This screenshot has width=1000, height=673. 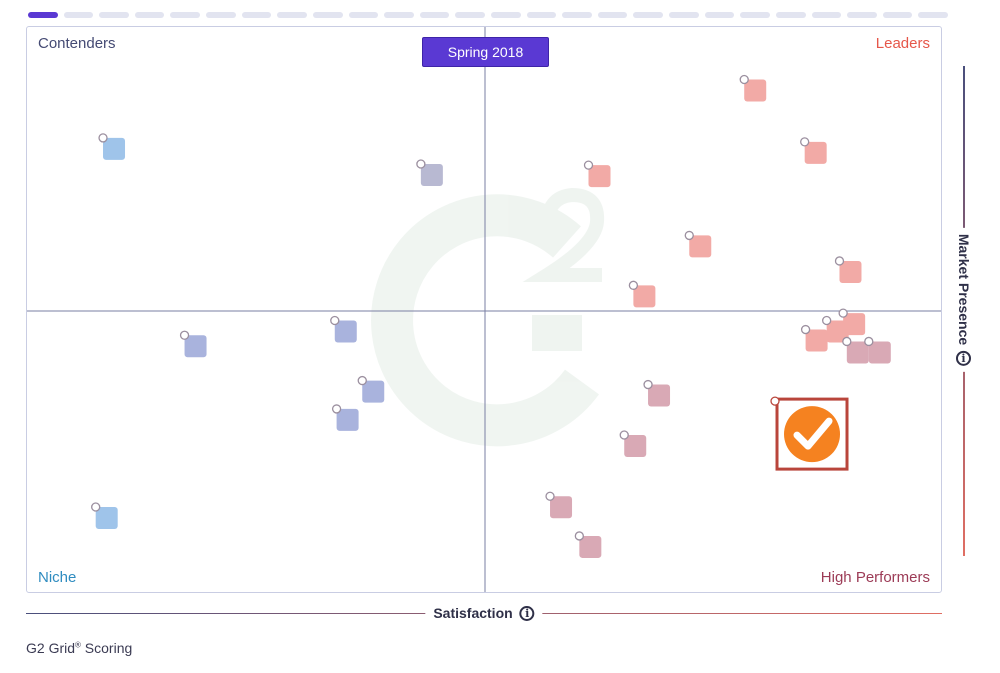 I want to click on checkmark-icon, so click(x=812, y=434).